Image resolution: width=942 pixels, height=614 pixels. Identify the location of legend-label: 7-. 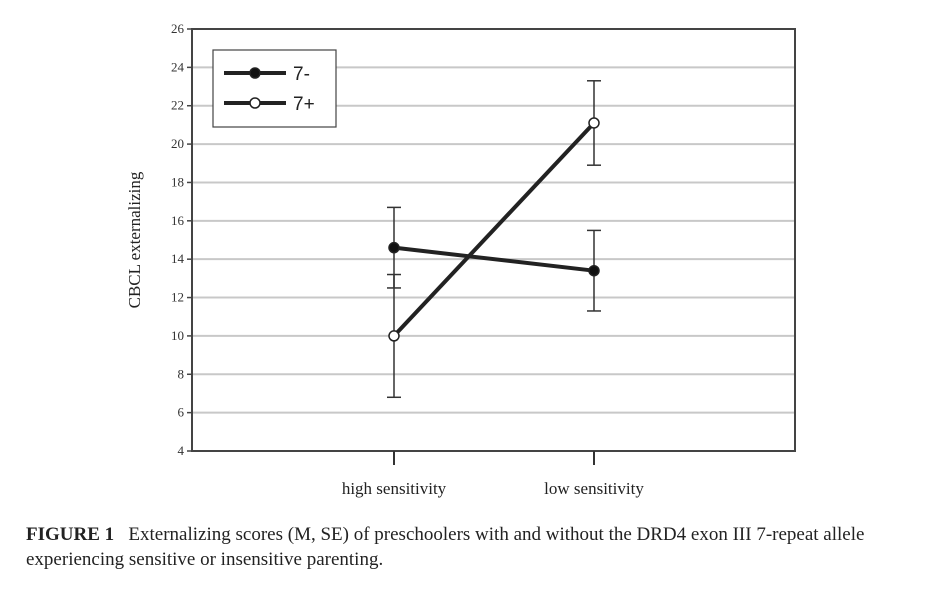
(301, 74).